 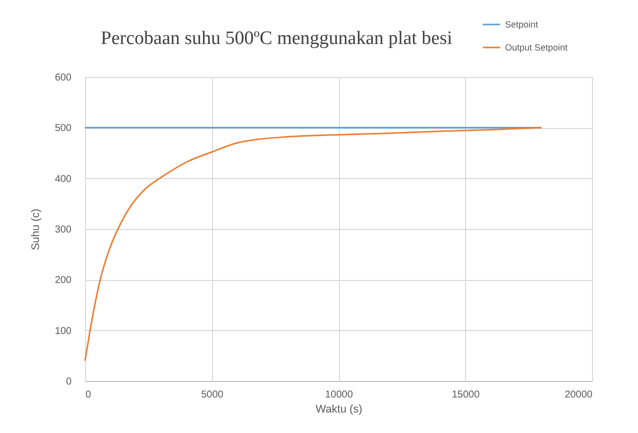 What do you see at coordinates (522, 25) in the screenshot?
I see `legend-label: Setpoint` at bounding box center [522, 25].